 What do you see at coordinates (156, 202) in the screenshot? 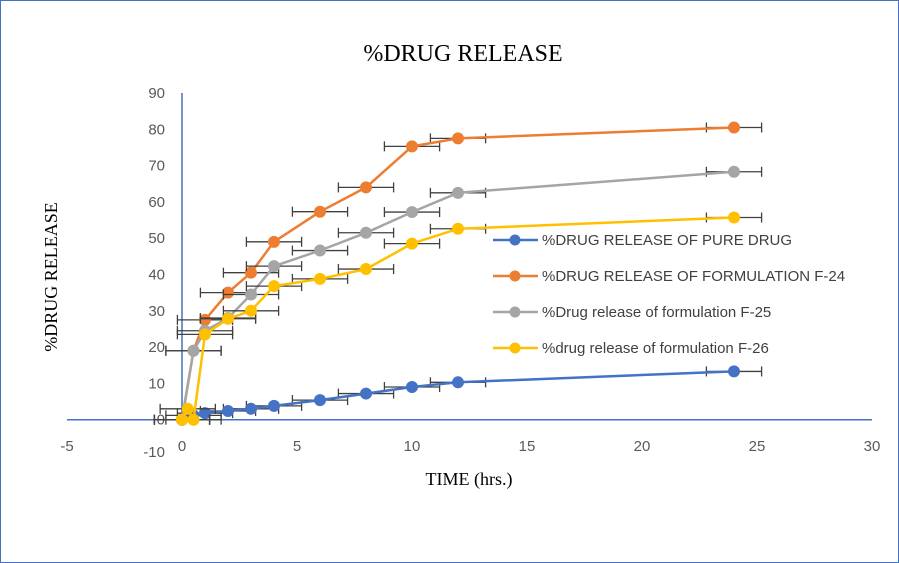
I see `y-tick-label: 60` at bounding box center [156, 202].